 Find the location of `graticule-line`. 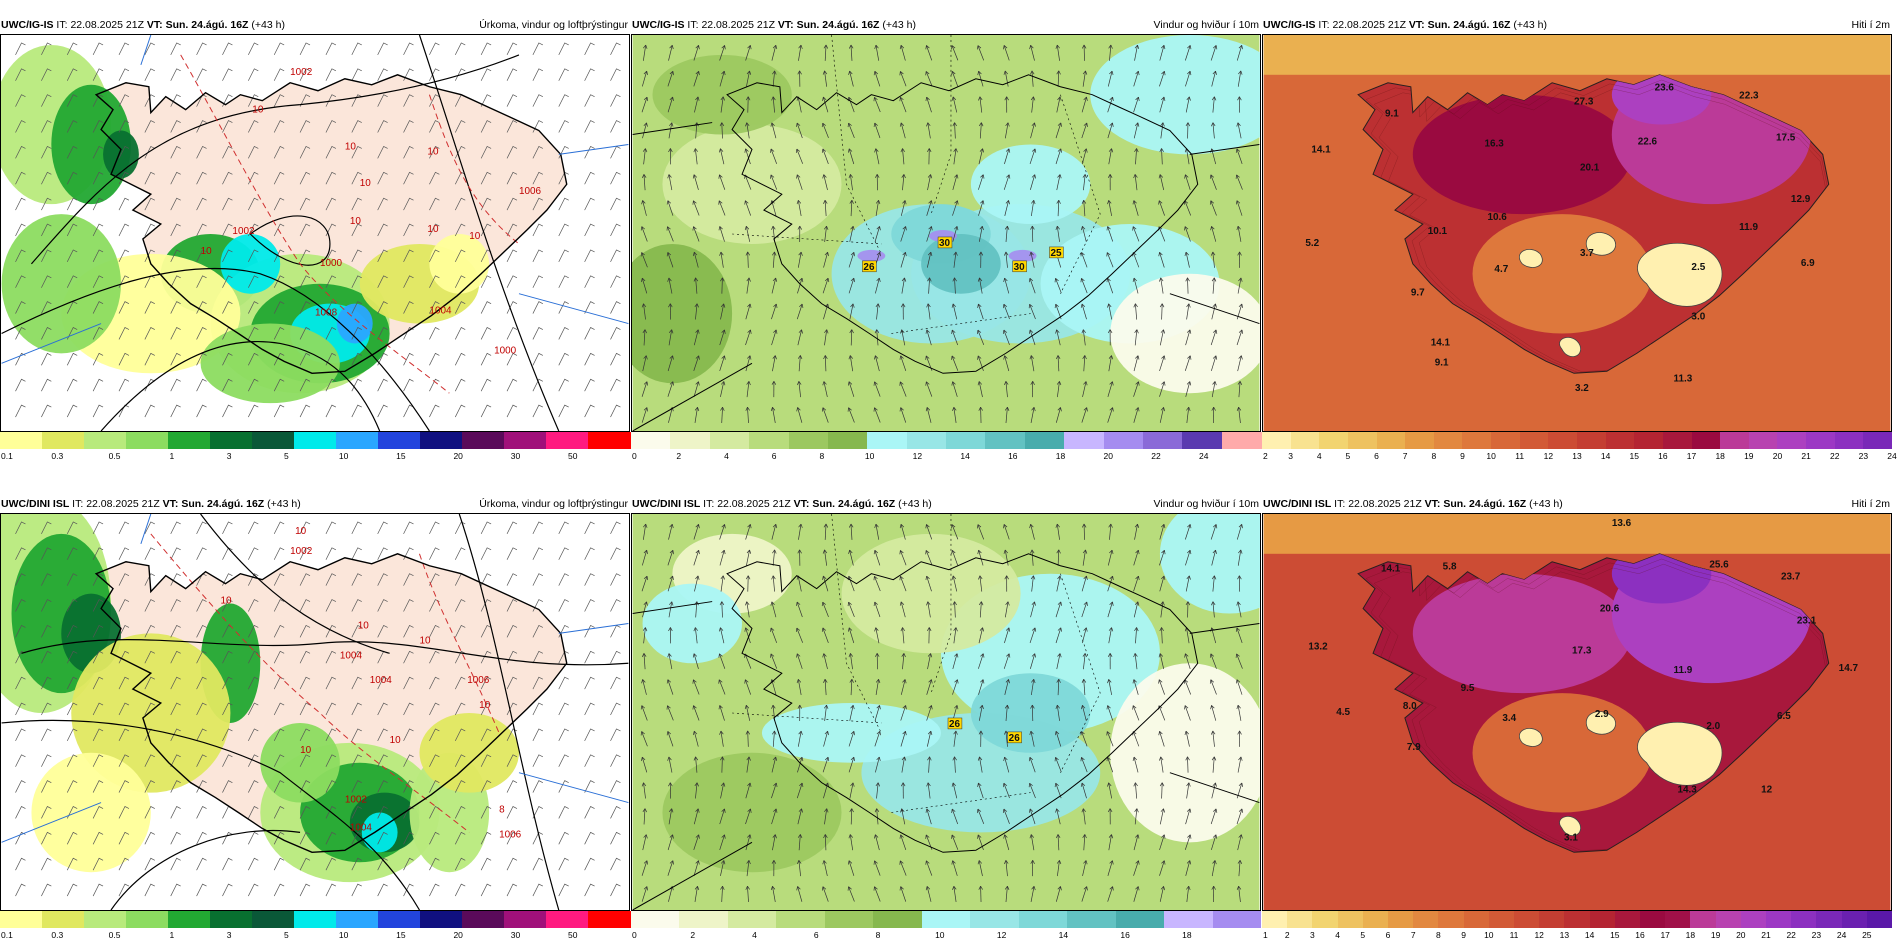

graticule-line is located at coordinates (1224, 628).